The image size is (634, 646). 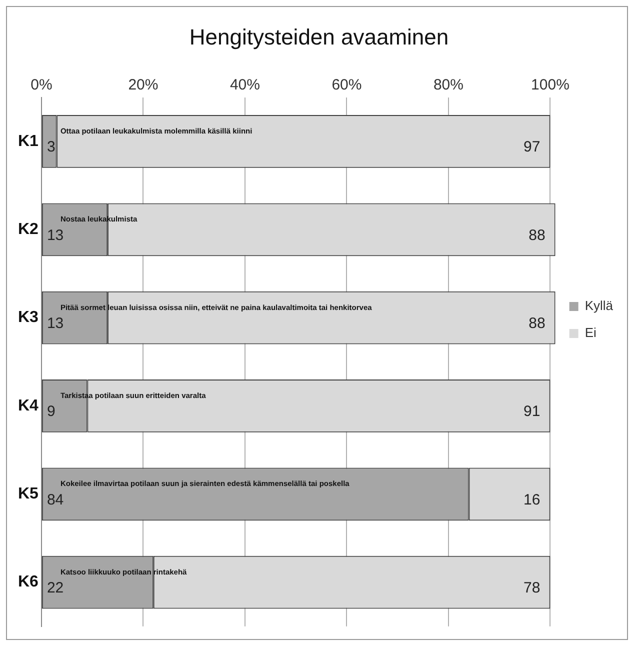 What do you see at coordinates (28, 582) in the screenshot?
I see `y-tick-label: K6` at bounding box center [28, 582].